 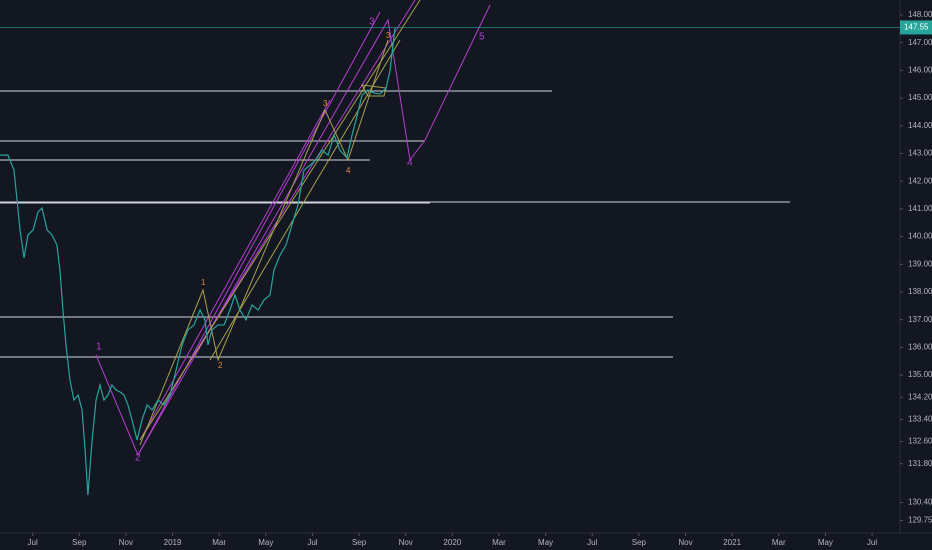 I want to click on y-tick-label: 133.40, so click(x=920, y=419).